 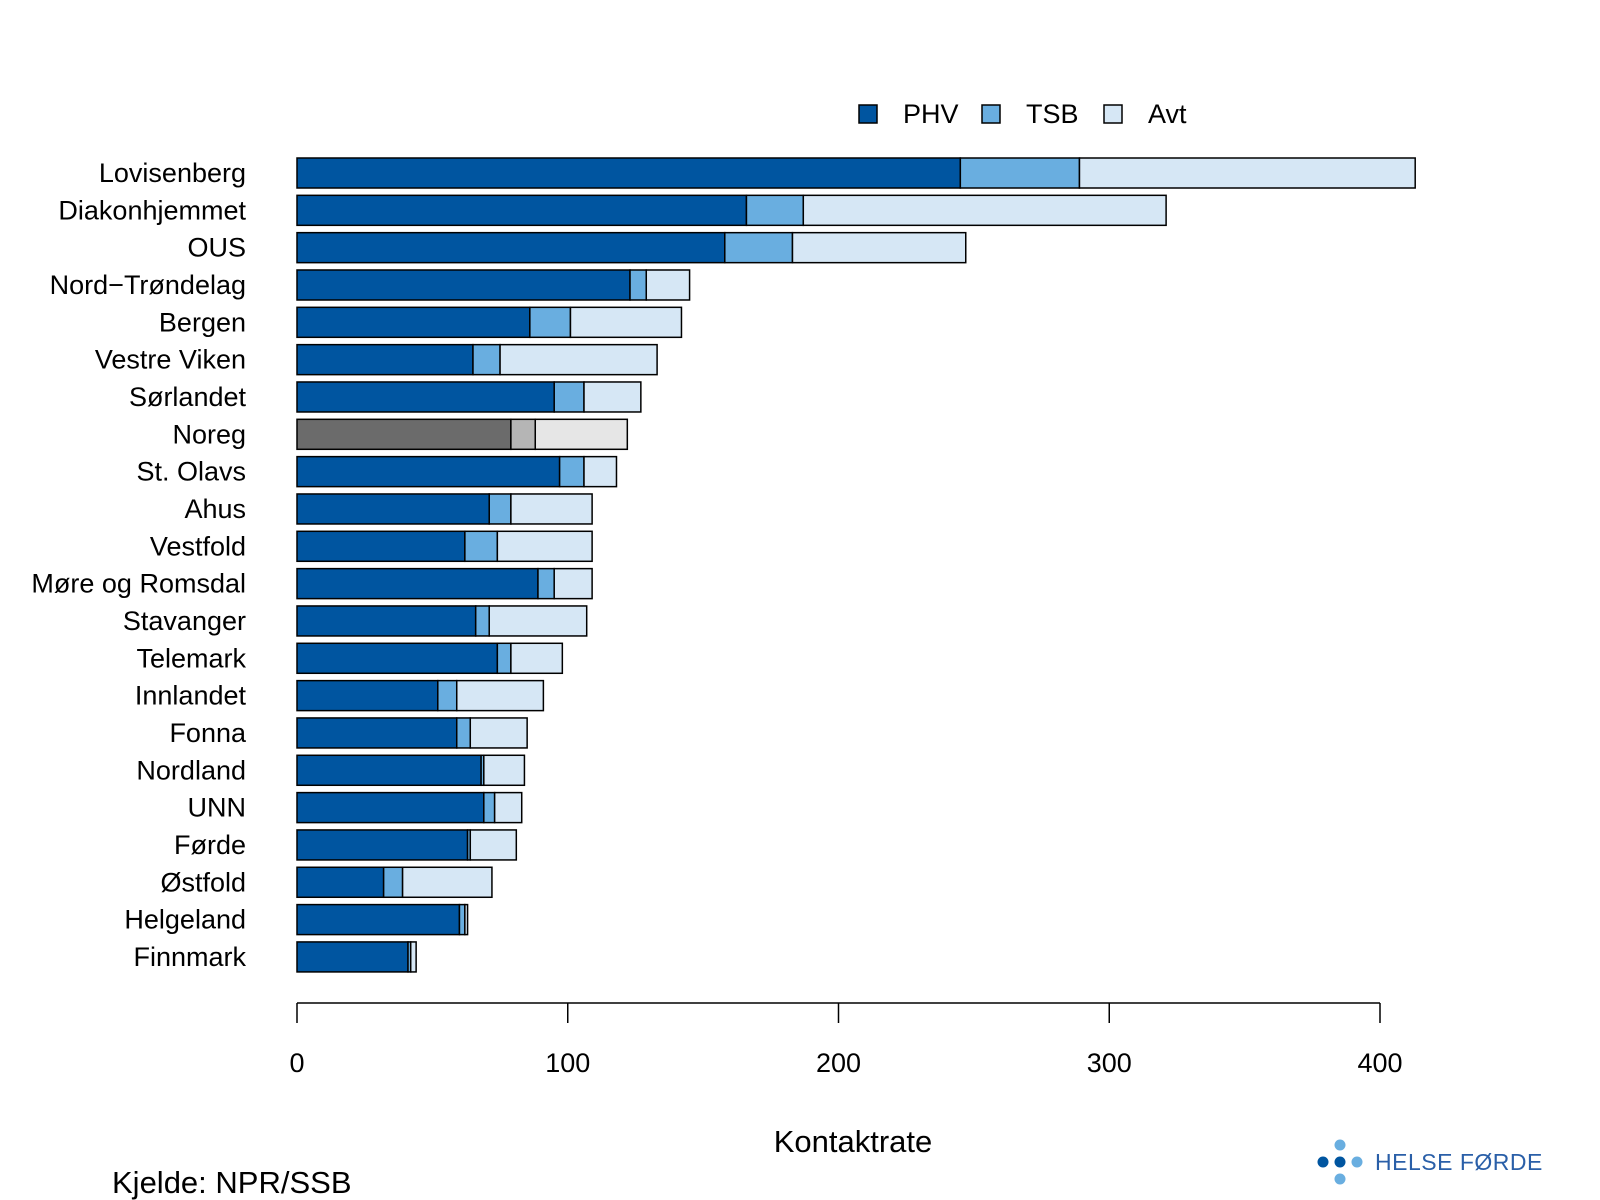 I want to click on legend-swatch-phv, so click(x=868, y=114).